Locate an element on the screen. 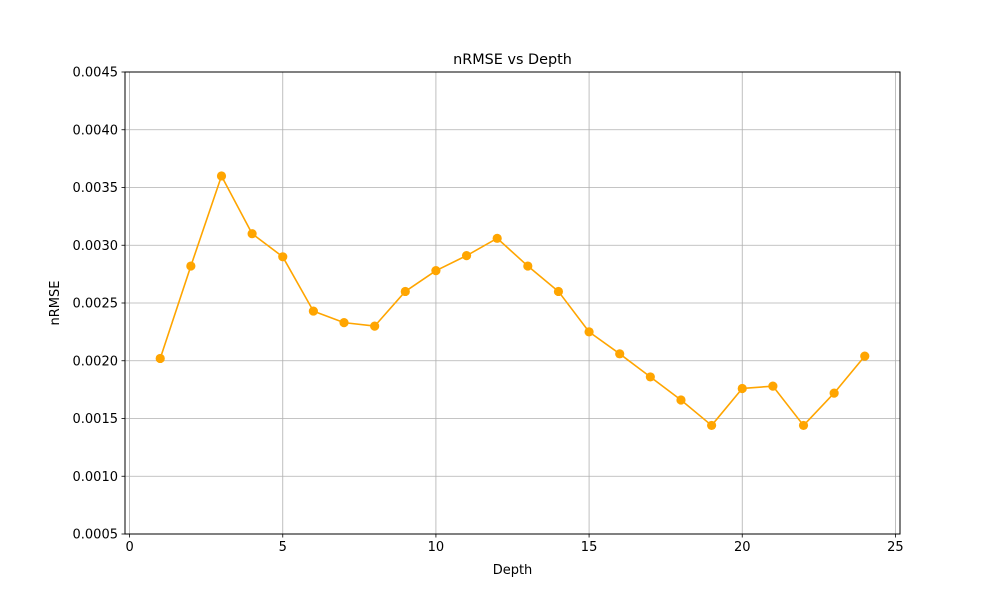  y-tick-label: 0.0030 is located at coordinates (96, 246).